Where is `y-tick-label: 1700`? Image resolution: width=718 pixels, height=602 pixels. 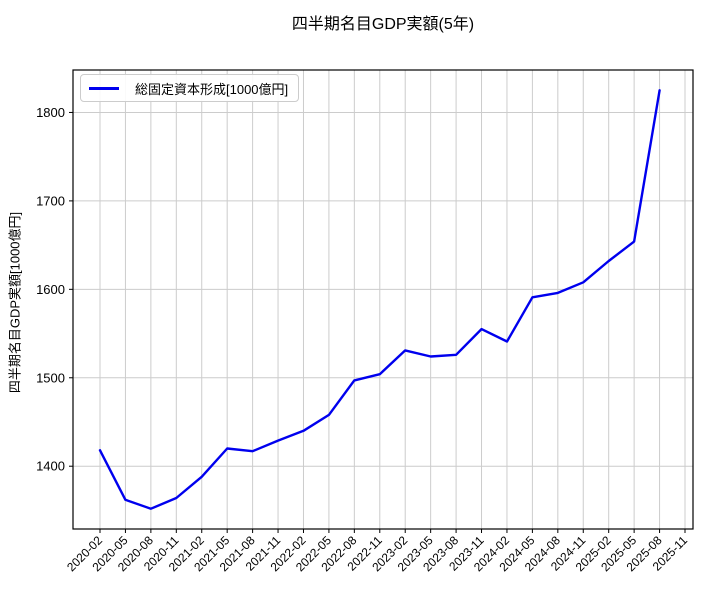
y-tick-label: 1700 is located at coordinates (50, 200).